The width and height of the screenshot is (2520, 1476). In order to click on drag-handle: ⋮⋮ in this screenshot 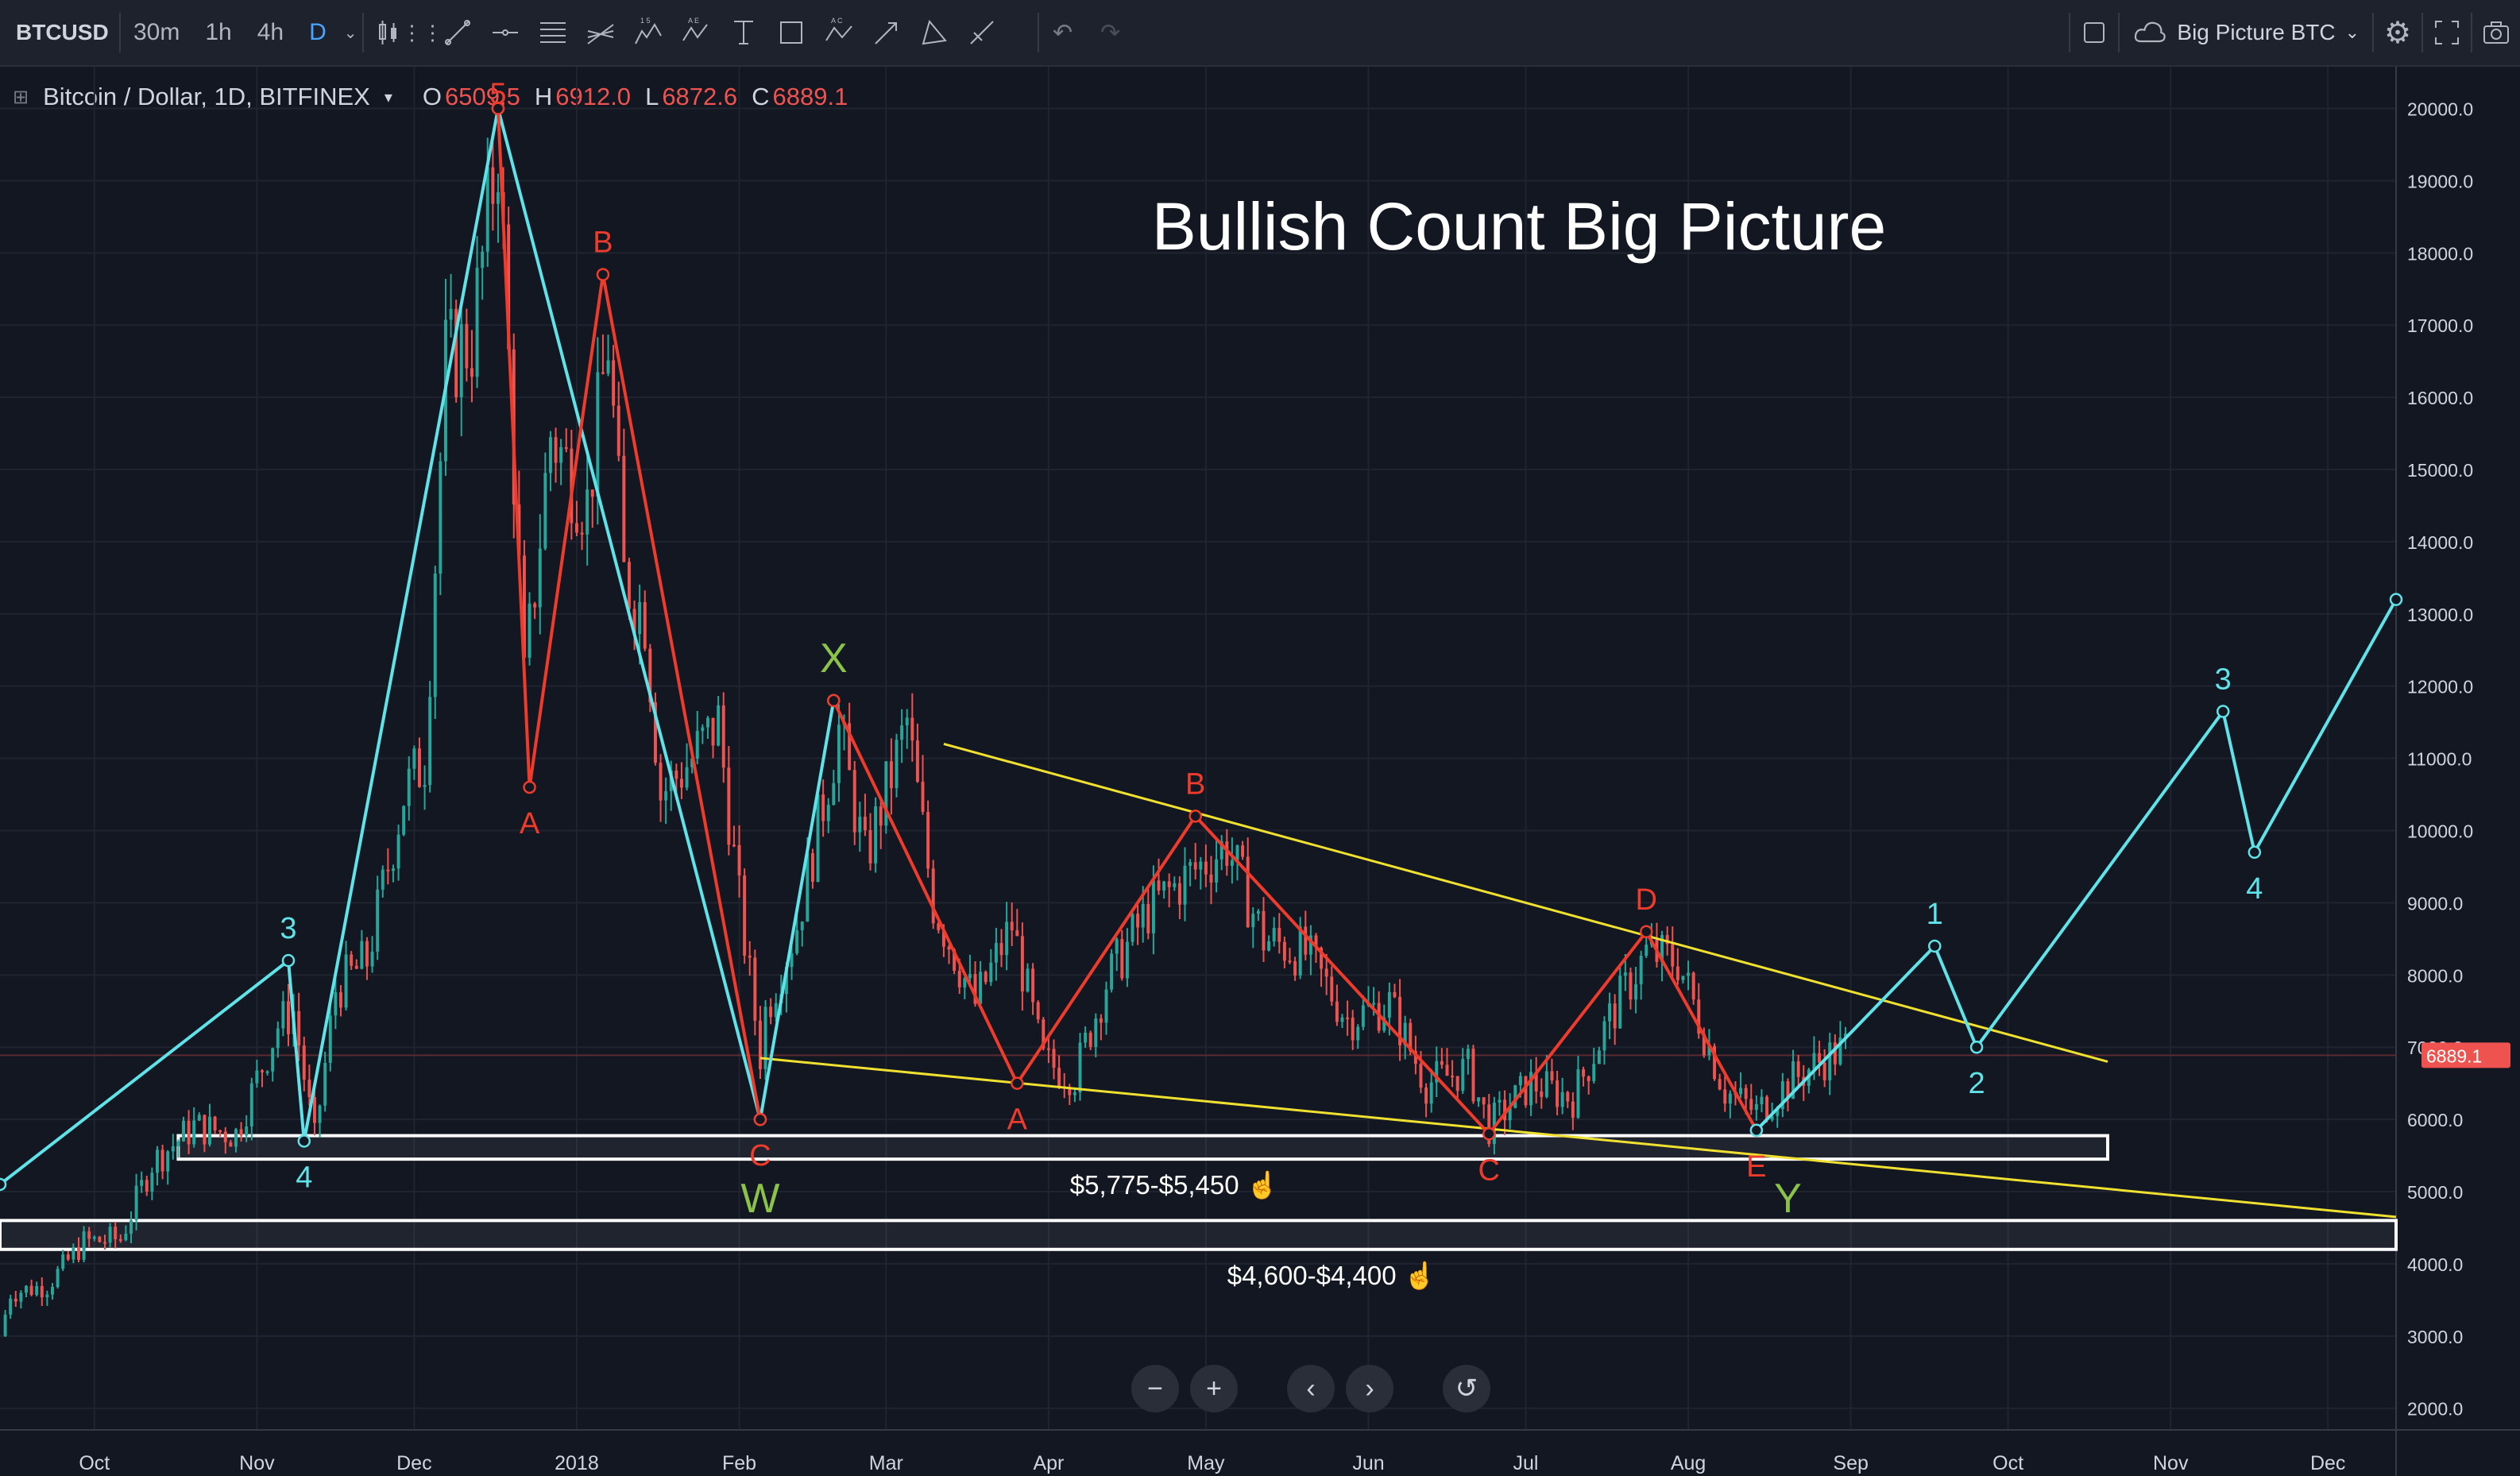, I will do `click(422, 32)`.